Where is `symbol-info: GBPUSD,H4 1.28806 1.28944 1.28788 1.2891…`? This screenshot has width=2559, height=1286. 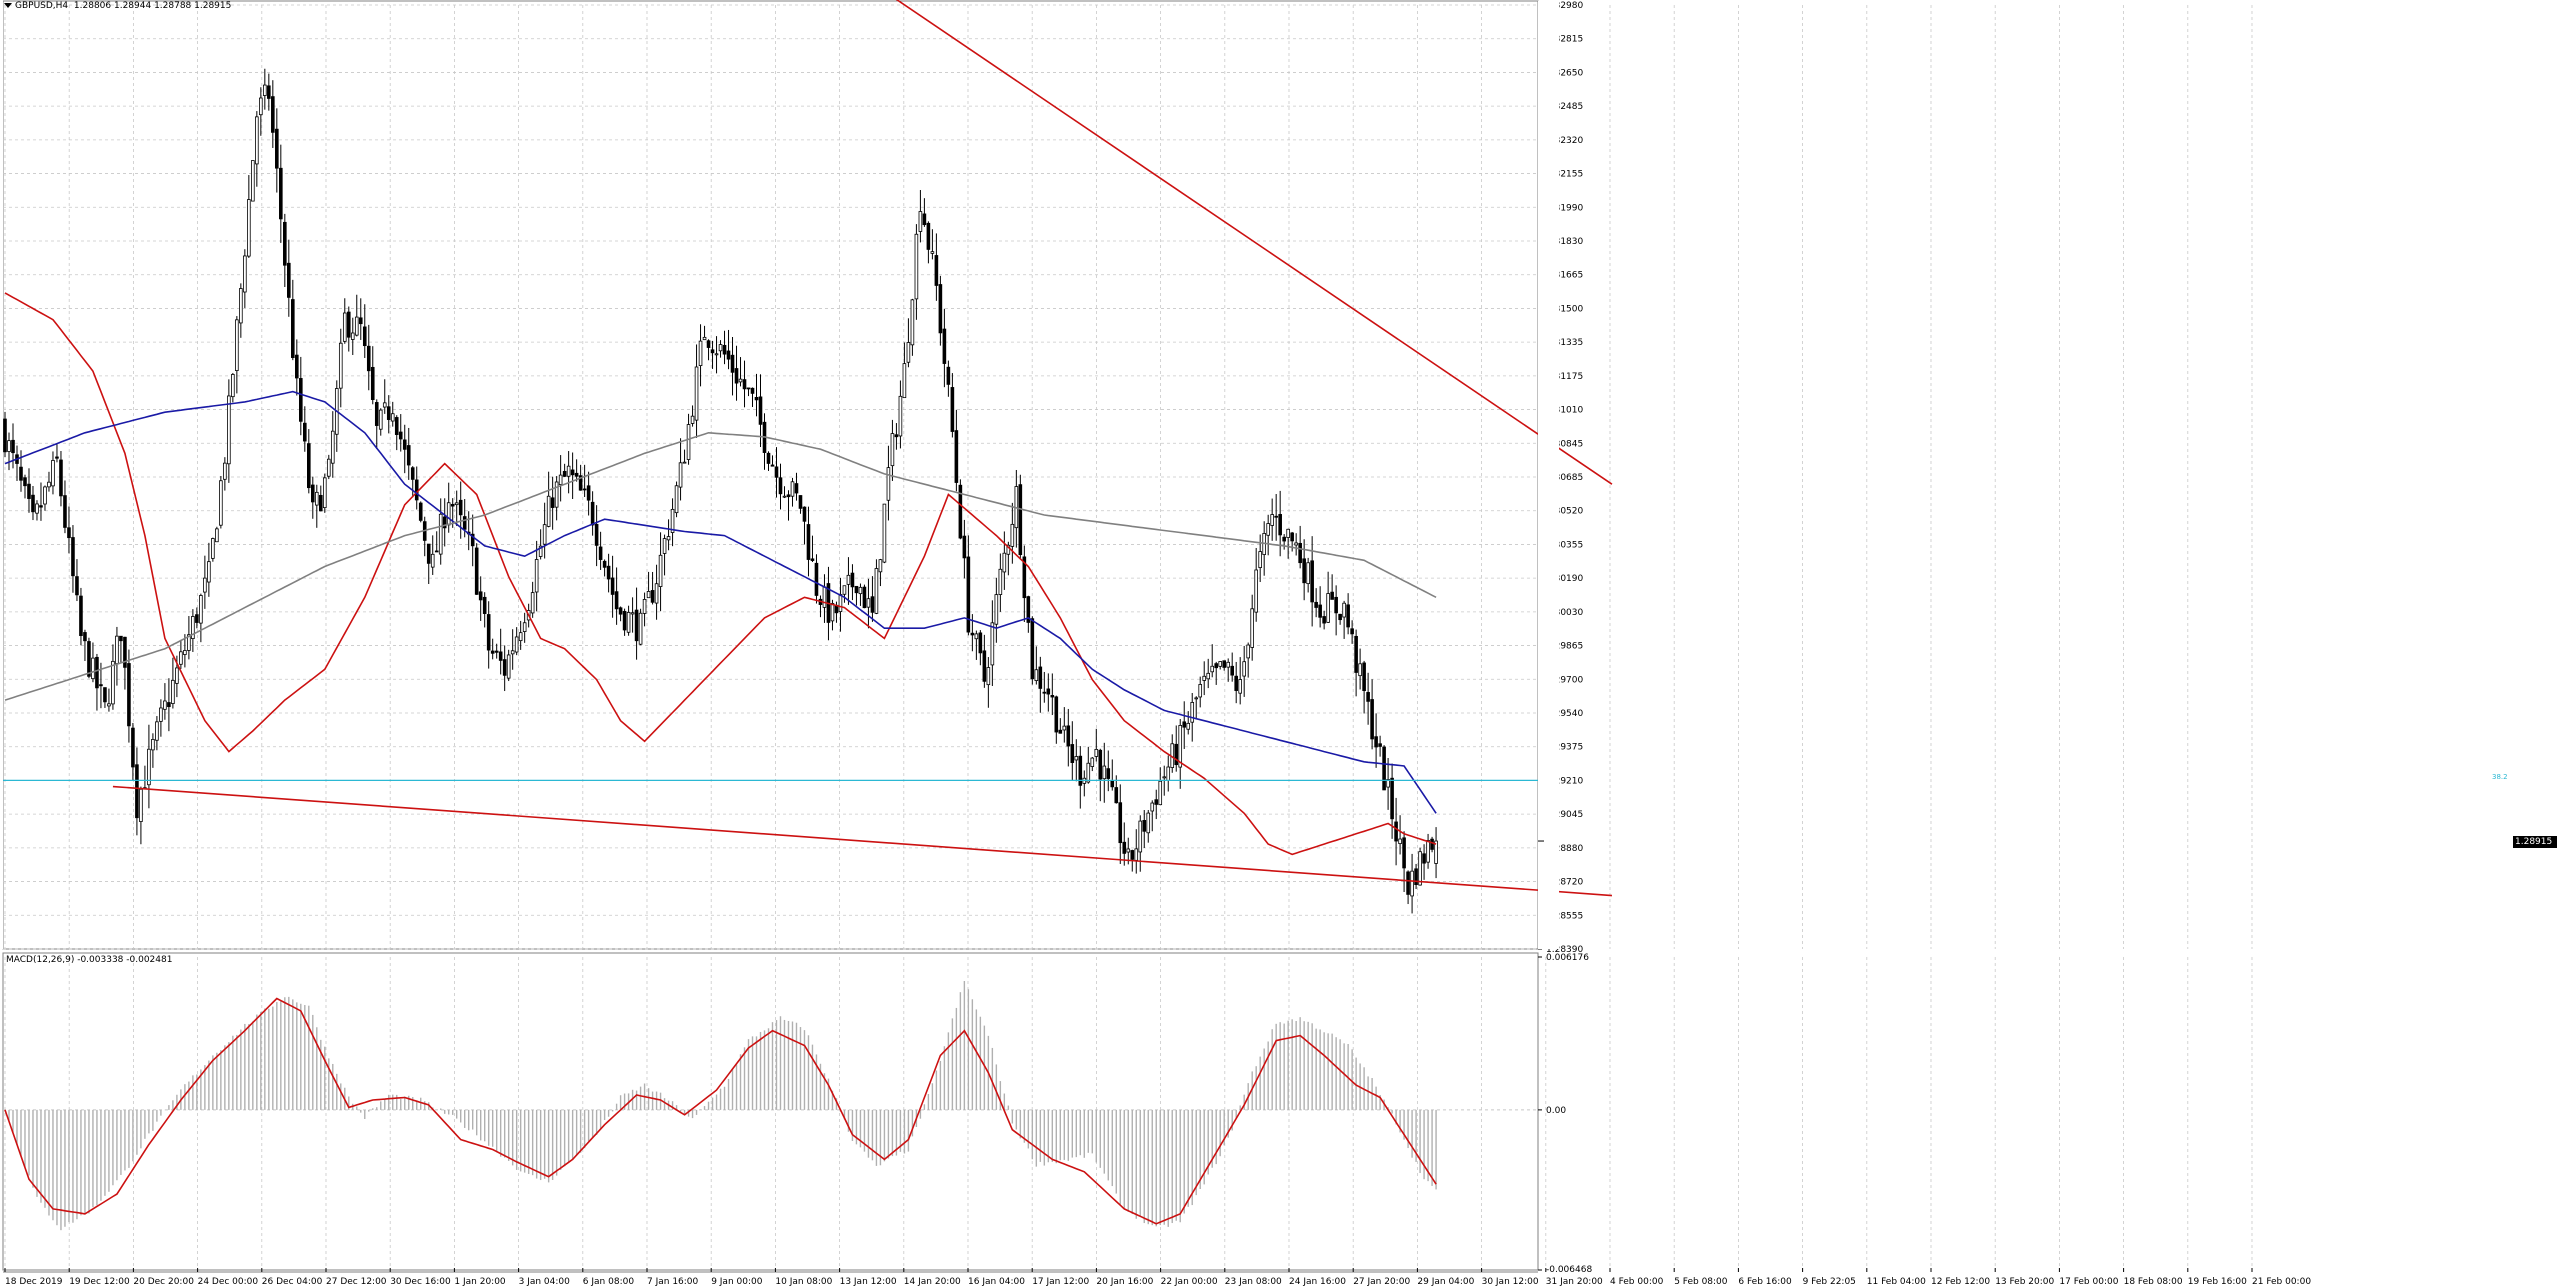 symbol-info: GBPUSD,H4 1.28806 1.28944 1.28788 1.2891… is located at coordinates (117, 6).